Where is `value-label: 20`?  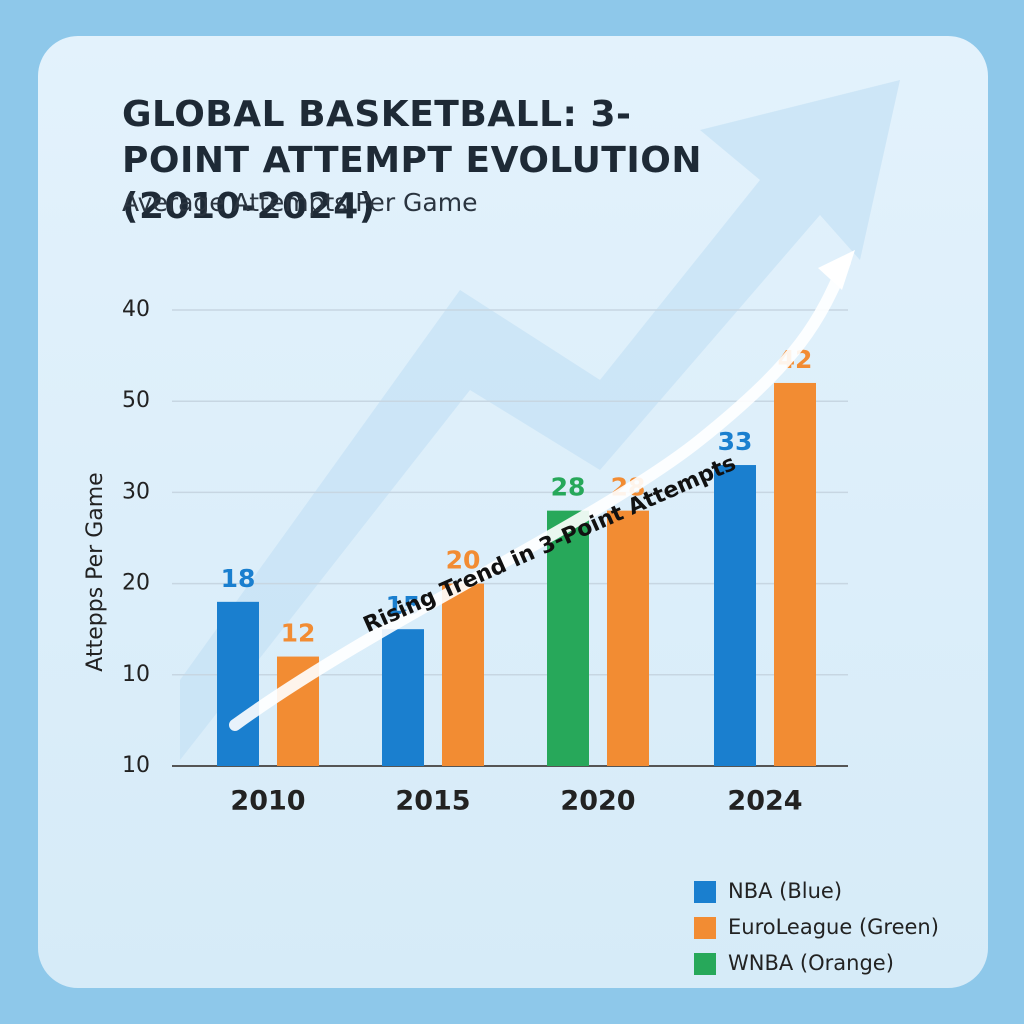 value-label: 20 is located at coordinates (463, 560).